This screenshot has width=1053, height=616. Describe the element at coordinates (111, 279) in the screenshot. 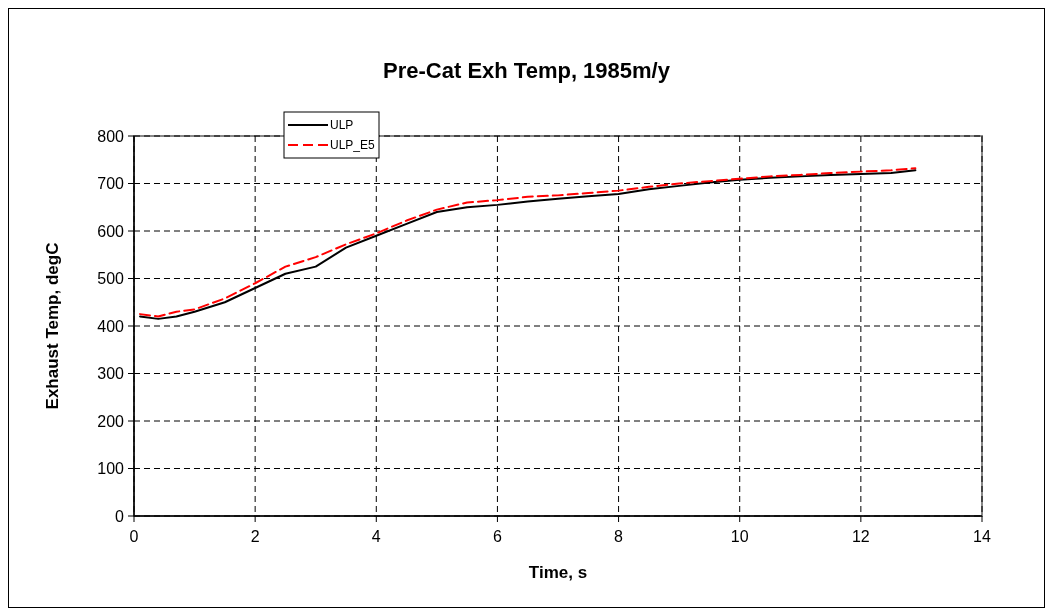

I see `y-tick-label: 500` at that location.